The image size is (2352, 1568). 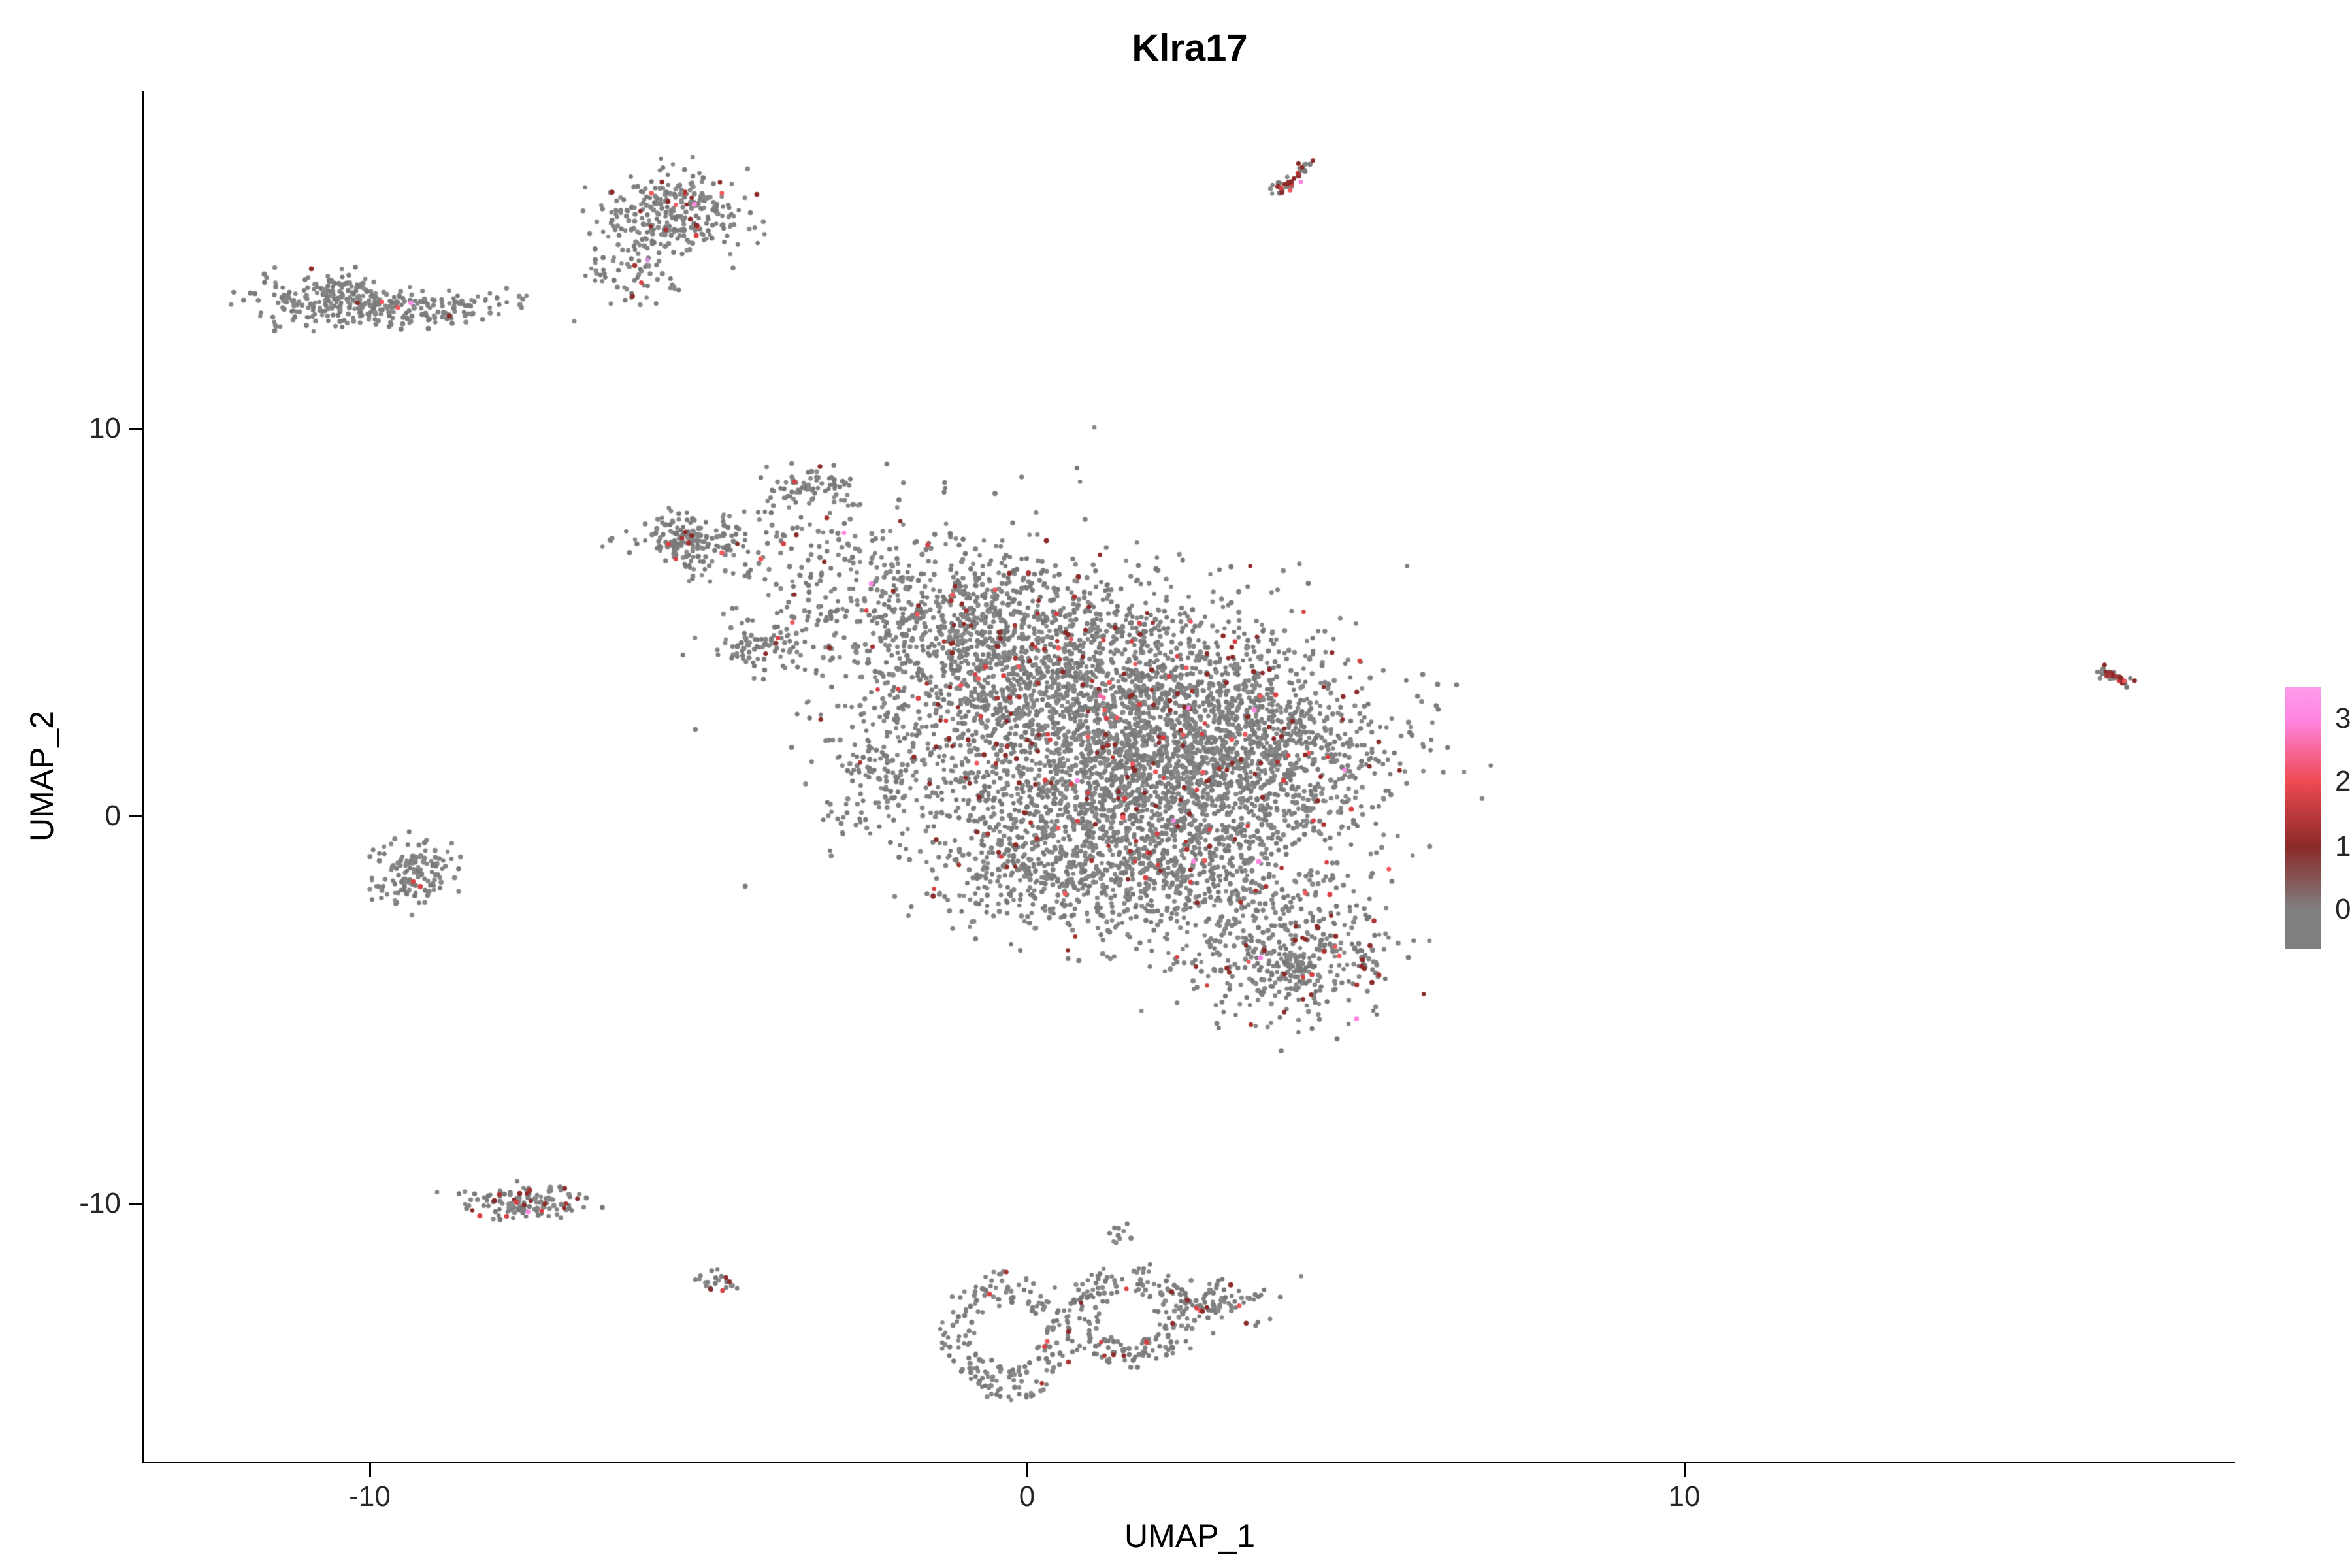 I want to click on legend-tick-label: 2, so click(x=2343, y=781).